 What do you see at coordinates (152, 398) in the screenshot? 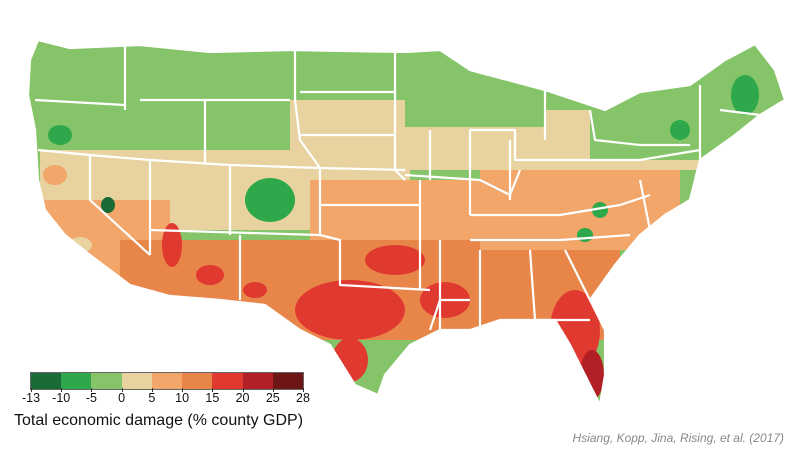
I see `legend-tick-label: 5` at bounding box center [152, 398].